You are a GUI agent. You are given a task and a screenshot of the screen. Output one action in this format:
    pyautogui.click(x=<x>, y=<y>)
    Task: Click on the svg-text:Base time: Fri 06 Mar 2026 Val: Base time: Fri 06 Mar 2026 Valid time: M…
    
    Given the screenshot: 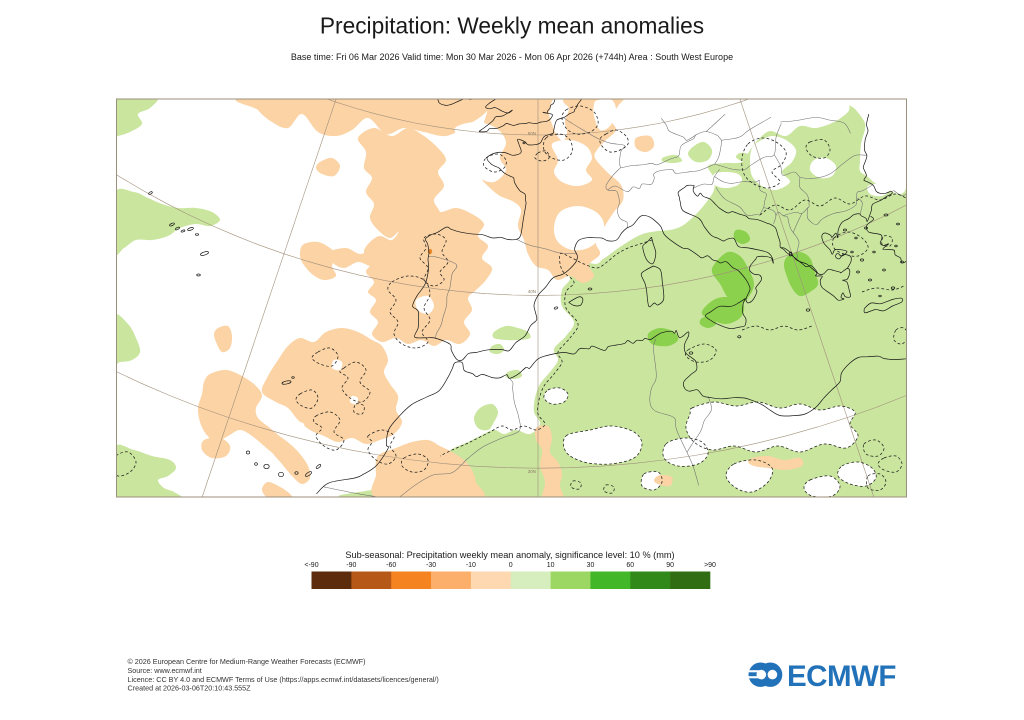 What is the action you would take?
    pyautogui.click(x=512, y=57)
    